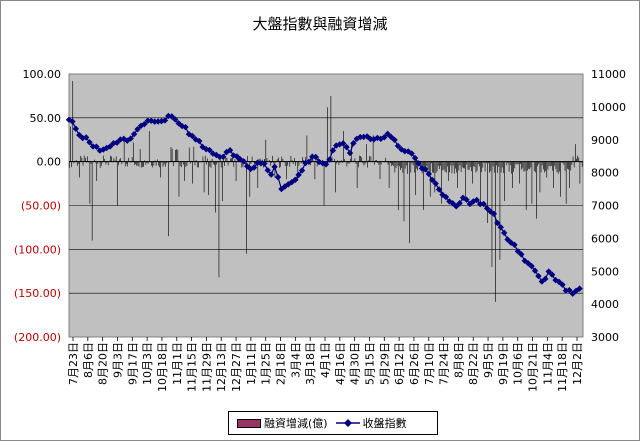  Describe the element at coordinates (605, 140) in the screenshot. I see `y-right-tick-label: 9000` at that location.